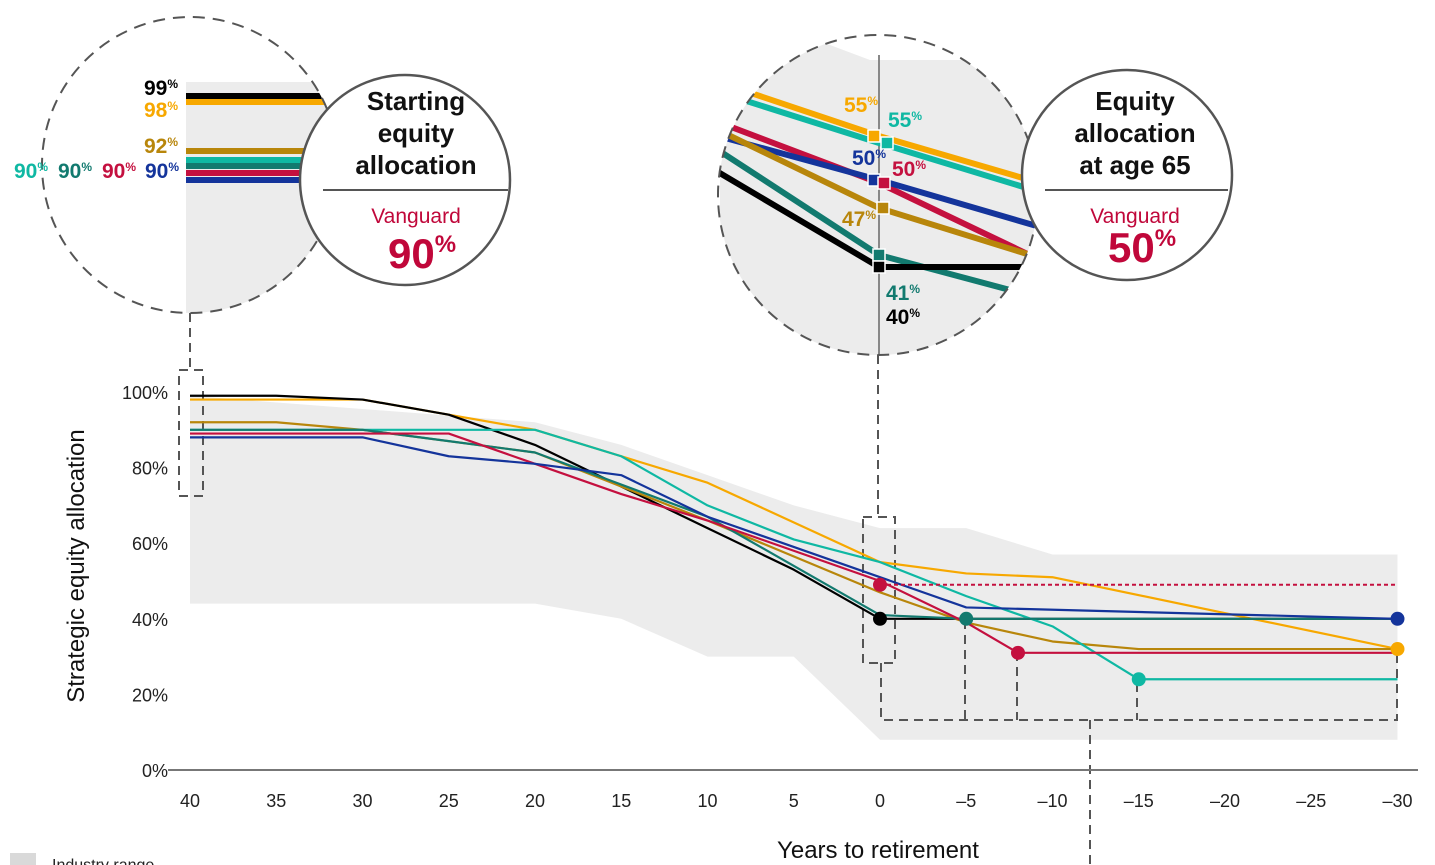  Describe the element at coordinates (150, 544) in the screenshot. I see `y-tick-label: 60%` at that location.